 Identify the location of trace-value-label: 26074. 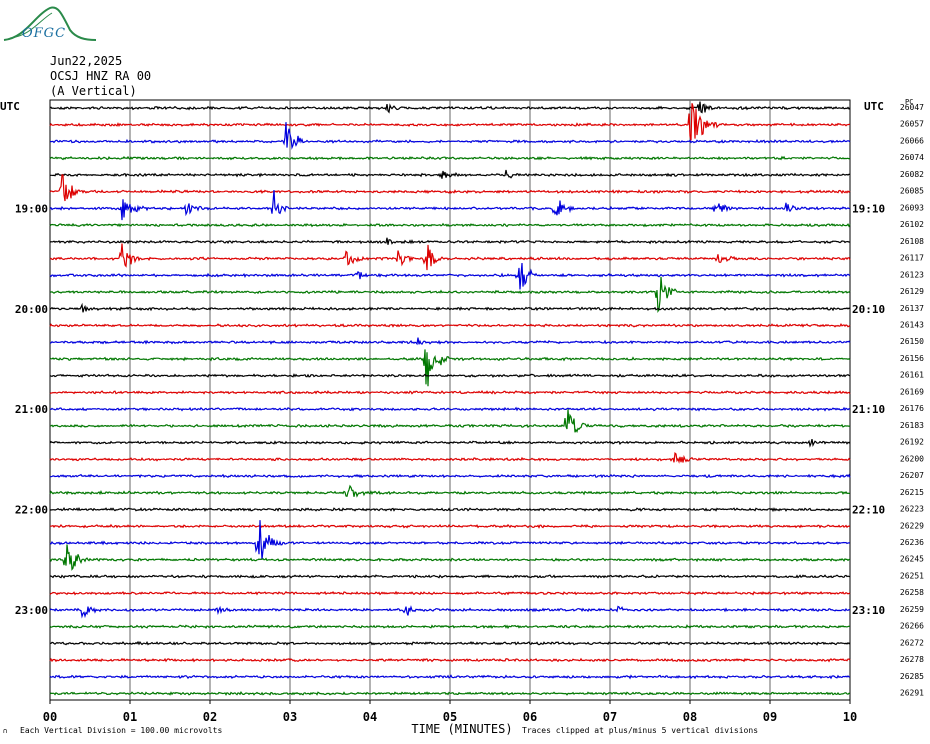
(912, 157).